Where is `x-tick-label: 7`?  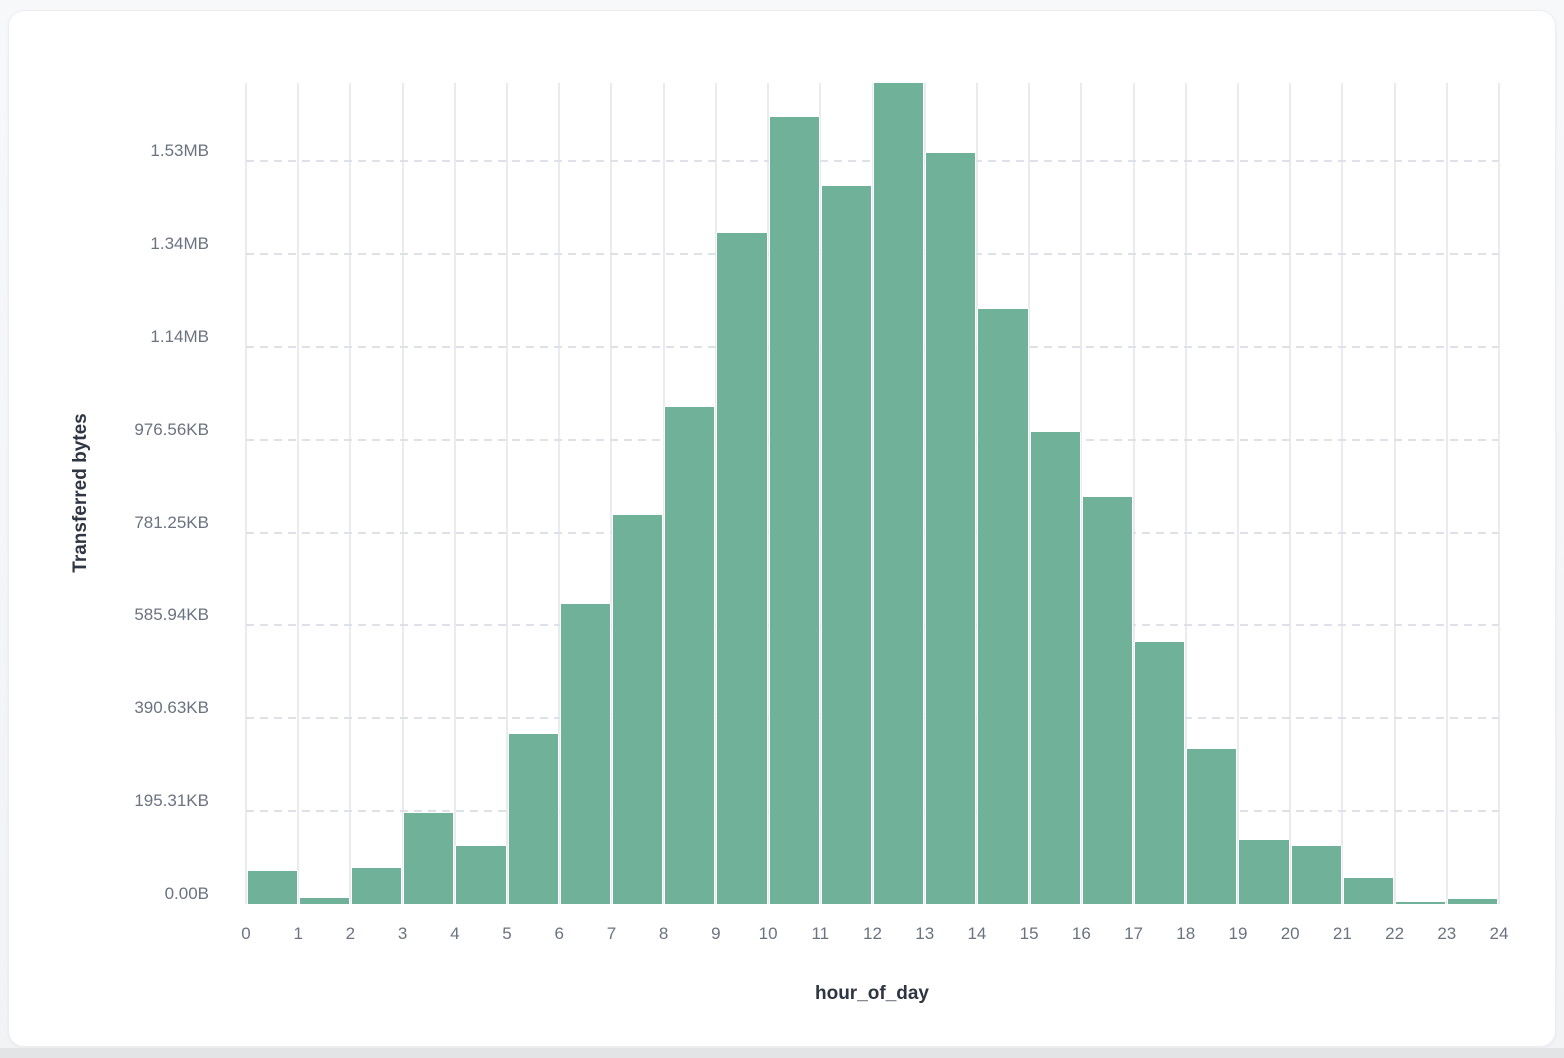
x-tick-label: 7 is located at coordinates (611, 933).